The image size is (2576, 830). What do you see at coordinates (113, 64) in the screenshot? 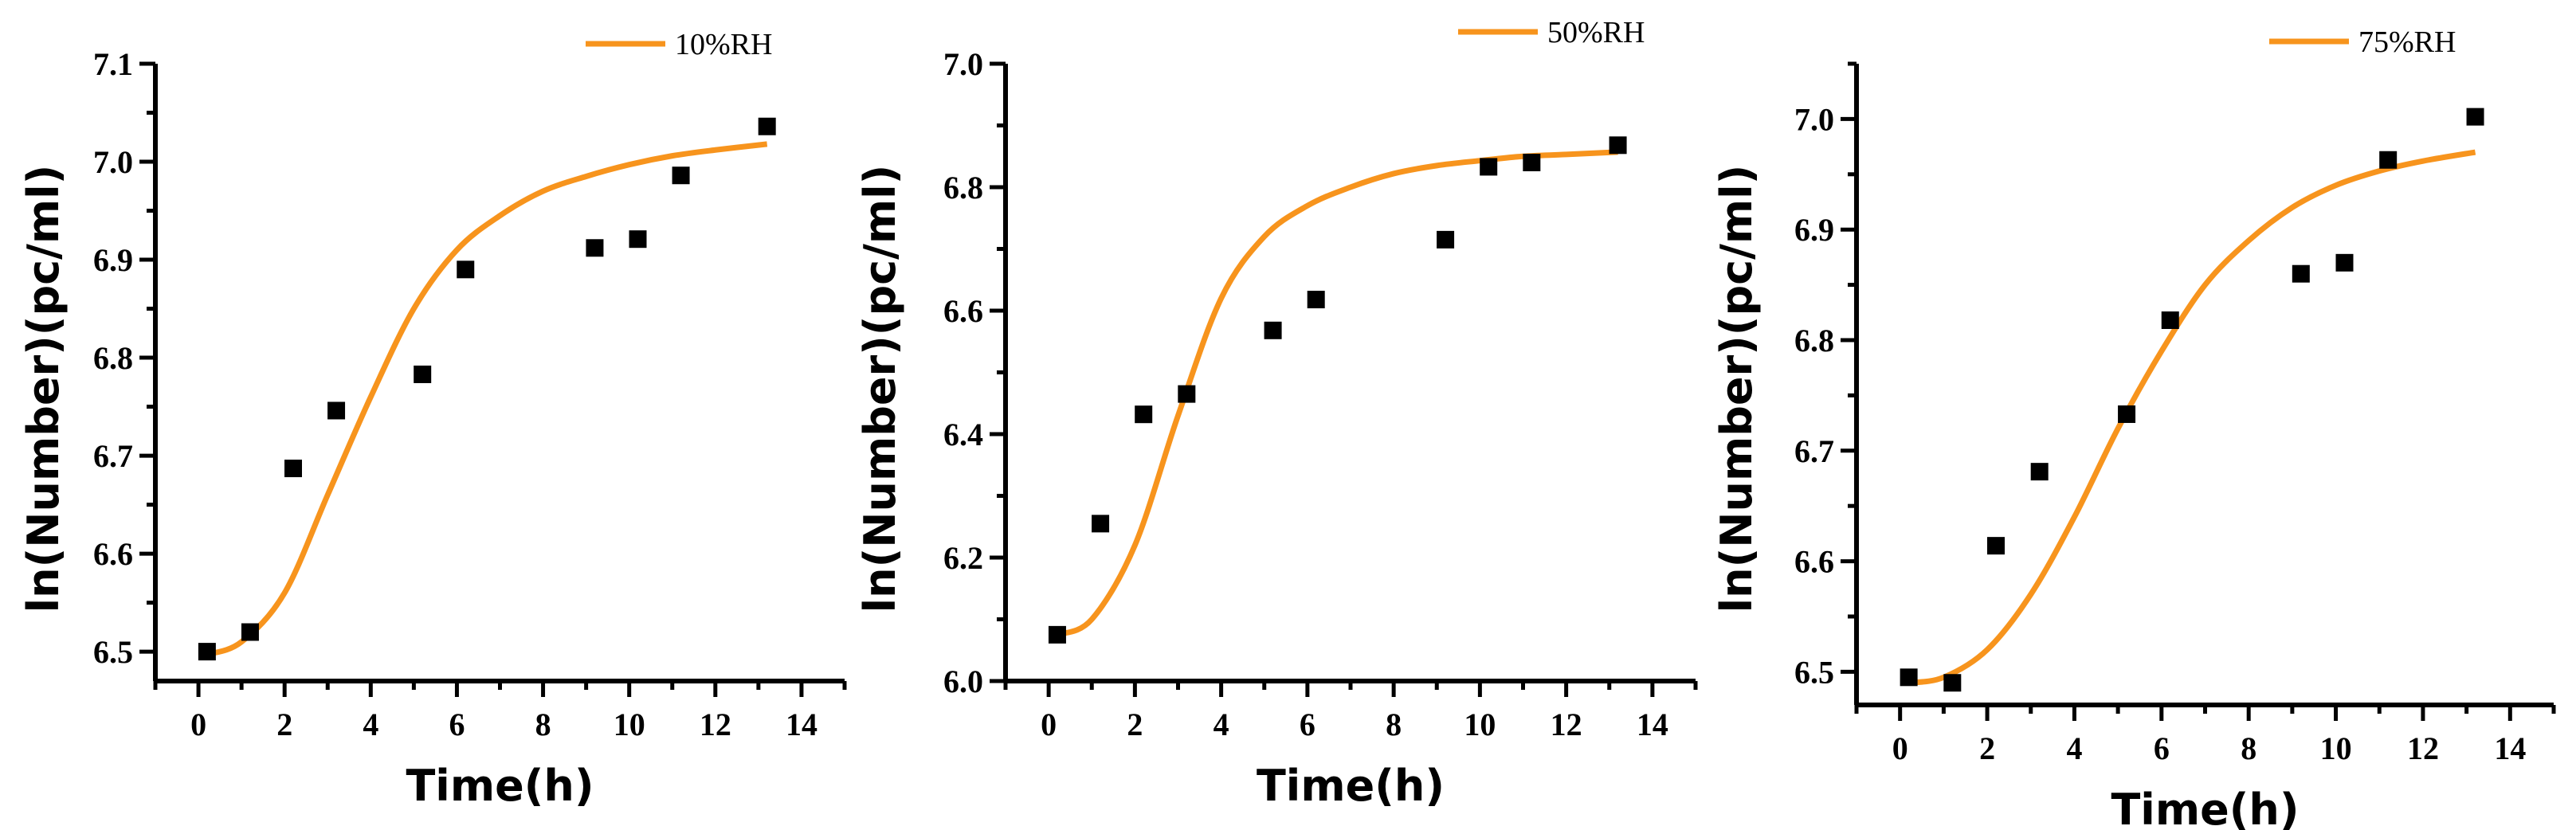
I see `y-tick-label: 7.1` at bounding box center [113, 64].